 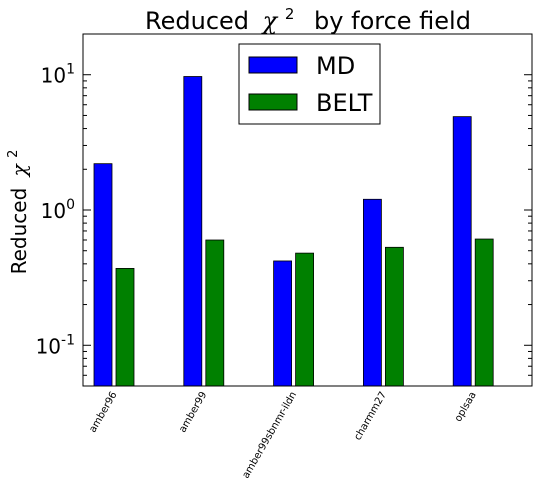 I want to click on y-axis-label: Reduced χ 2, so click(x=18, y=212).